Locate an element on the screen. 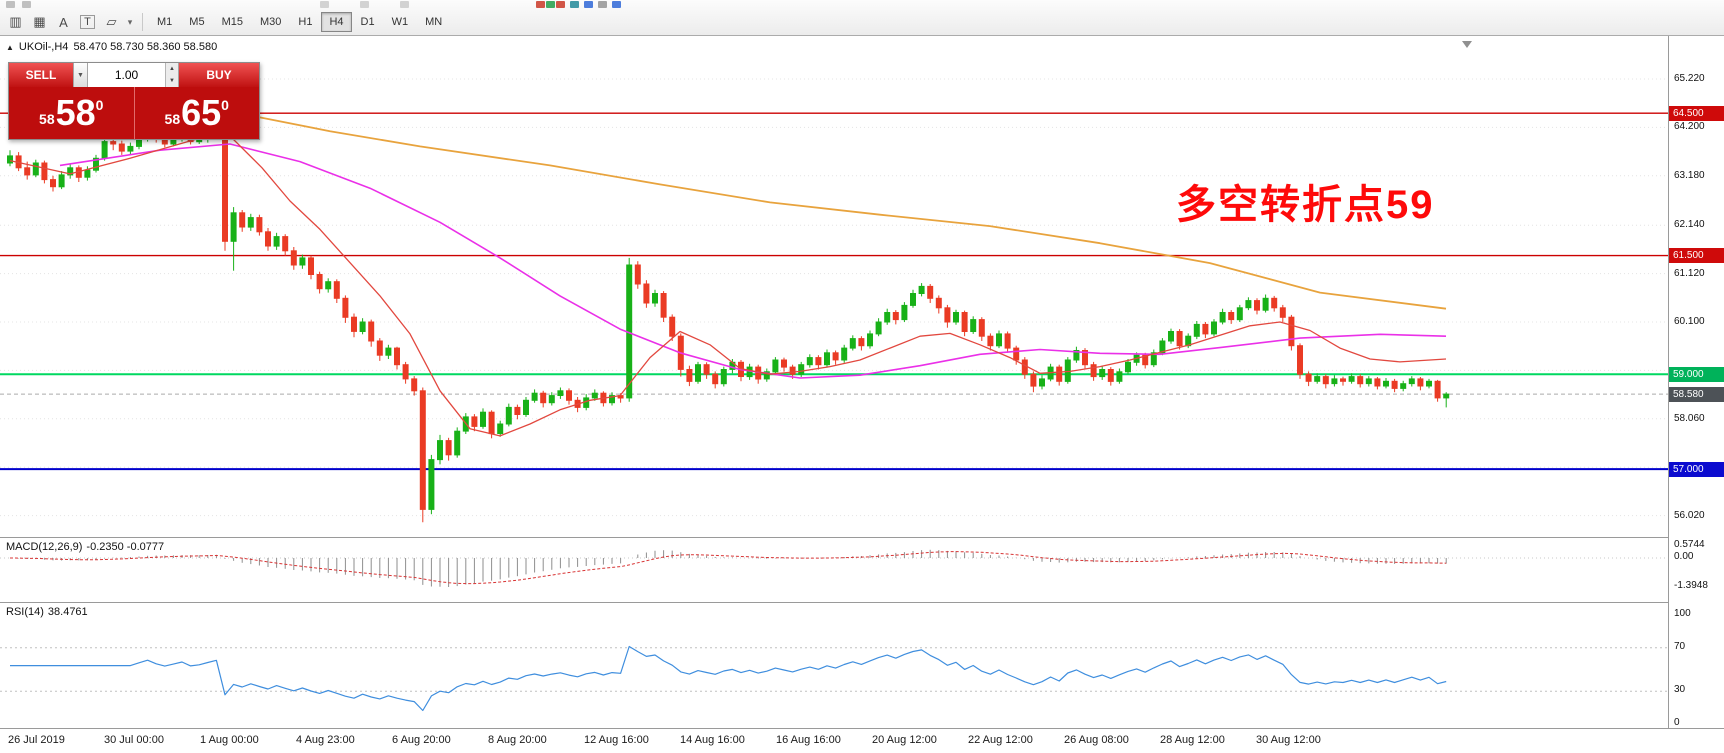 This screenshot has width=1724, height=753. macd-title: MACD(12,26,9) is located at coordinates (44, 547).